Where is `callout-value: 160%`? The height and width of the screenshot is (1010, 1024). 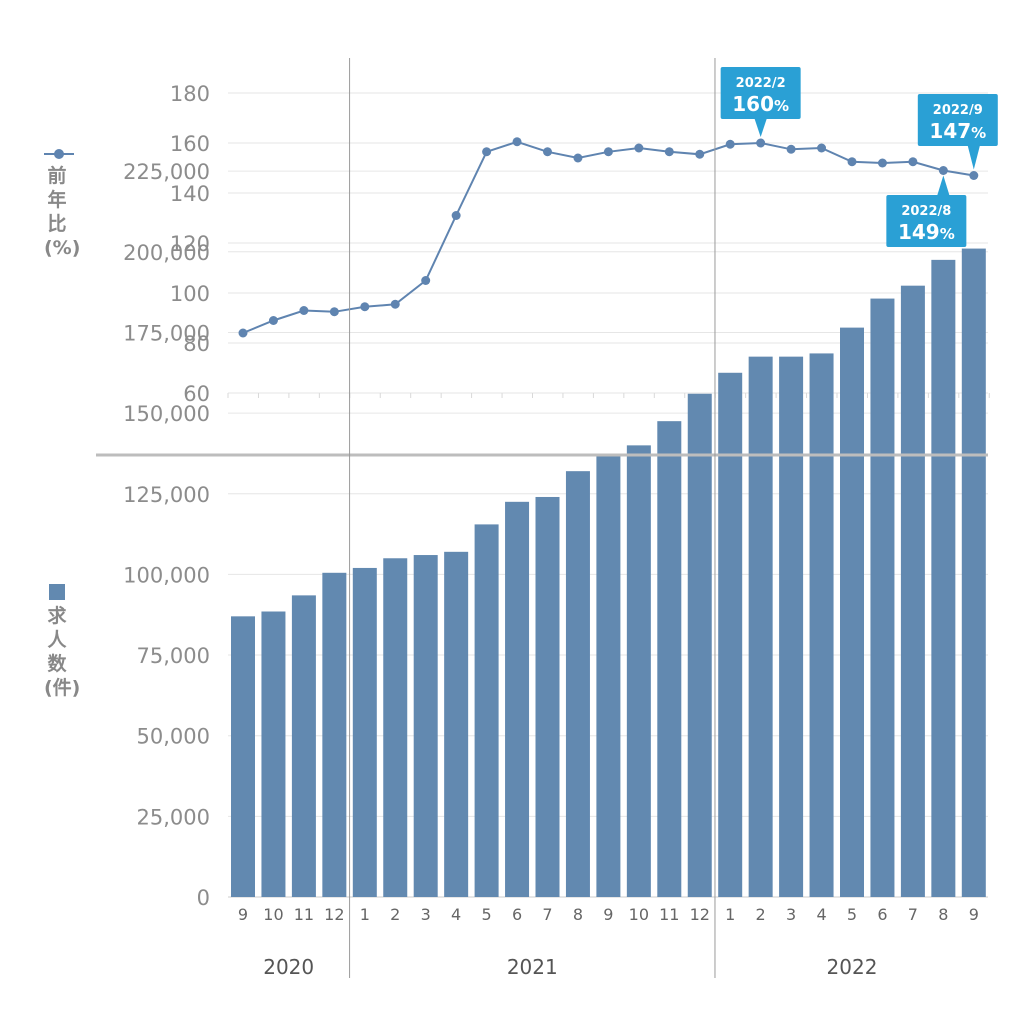
callout-value: 160% is located at coordinates (760, 104).